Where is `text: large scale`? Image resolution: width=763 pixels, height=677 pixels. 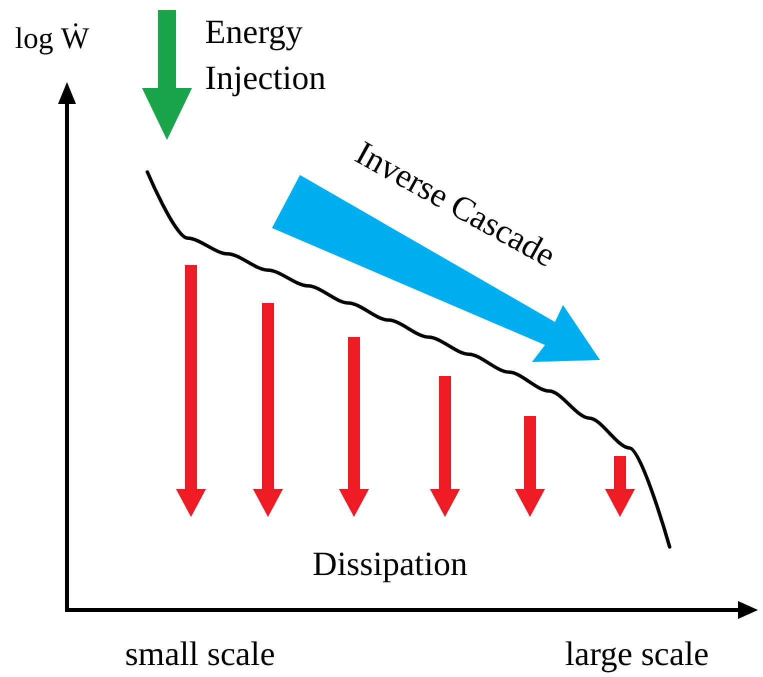 text: large scale is located at coordinates (637, 655).